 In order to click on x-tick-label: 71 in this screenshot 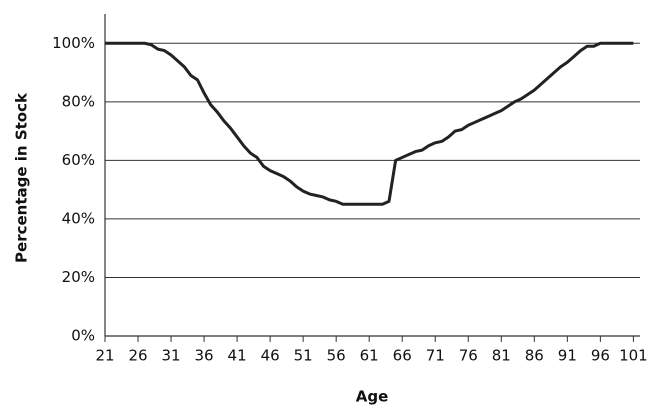, I will do `click(435, 356)`.